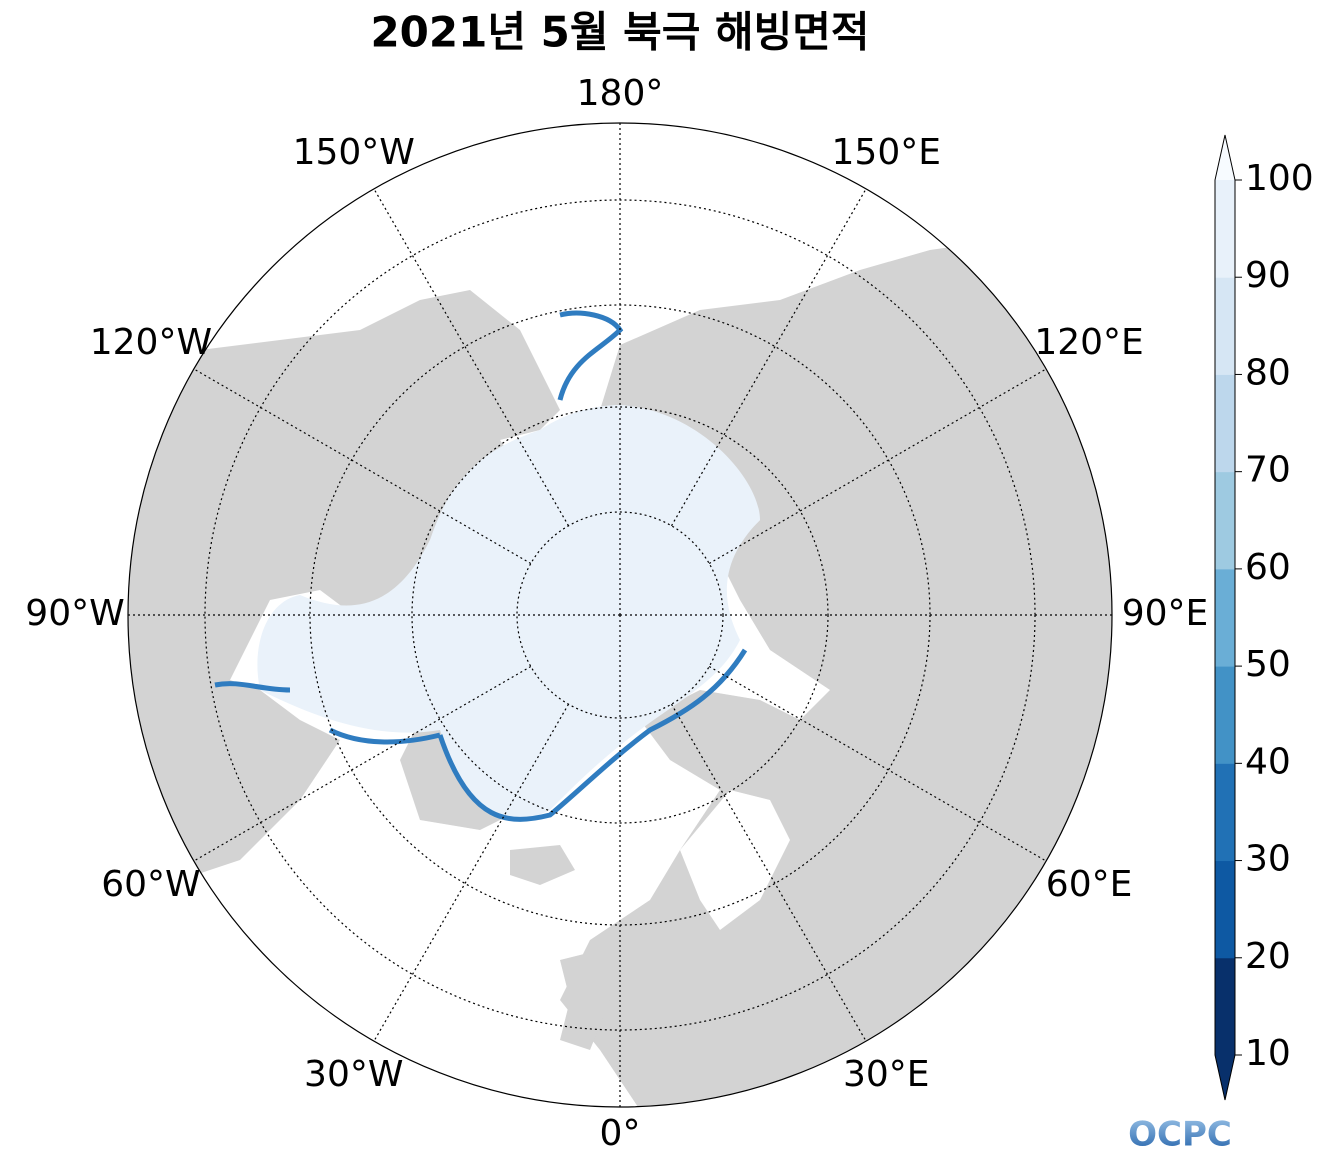  What do you see at coordinates (1268, 470) in the screenshot?
I see `colorbar-tick-label: 70` at bounding box center [1268, 470].